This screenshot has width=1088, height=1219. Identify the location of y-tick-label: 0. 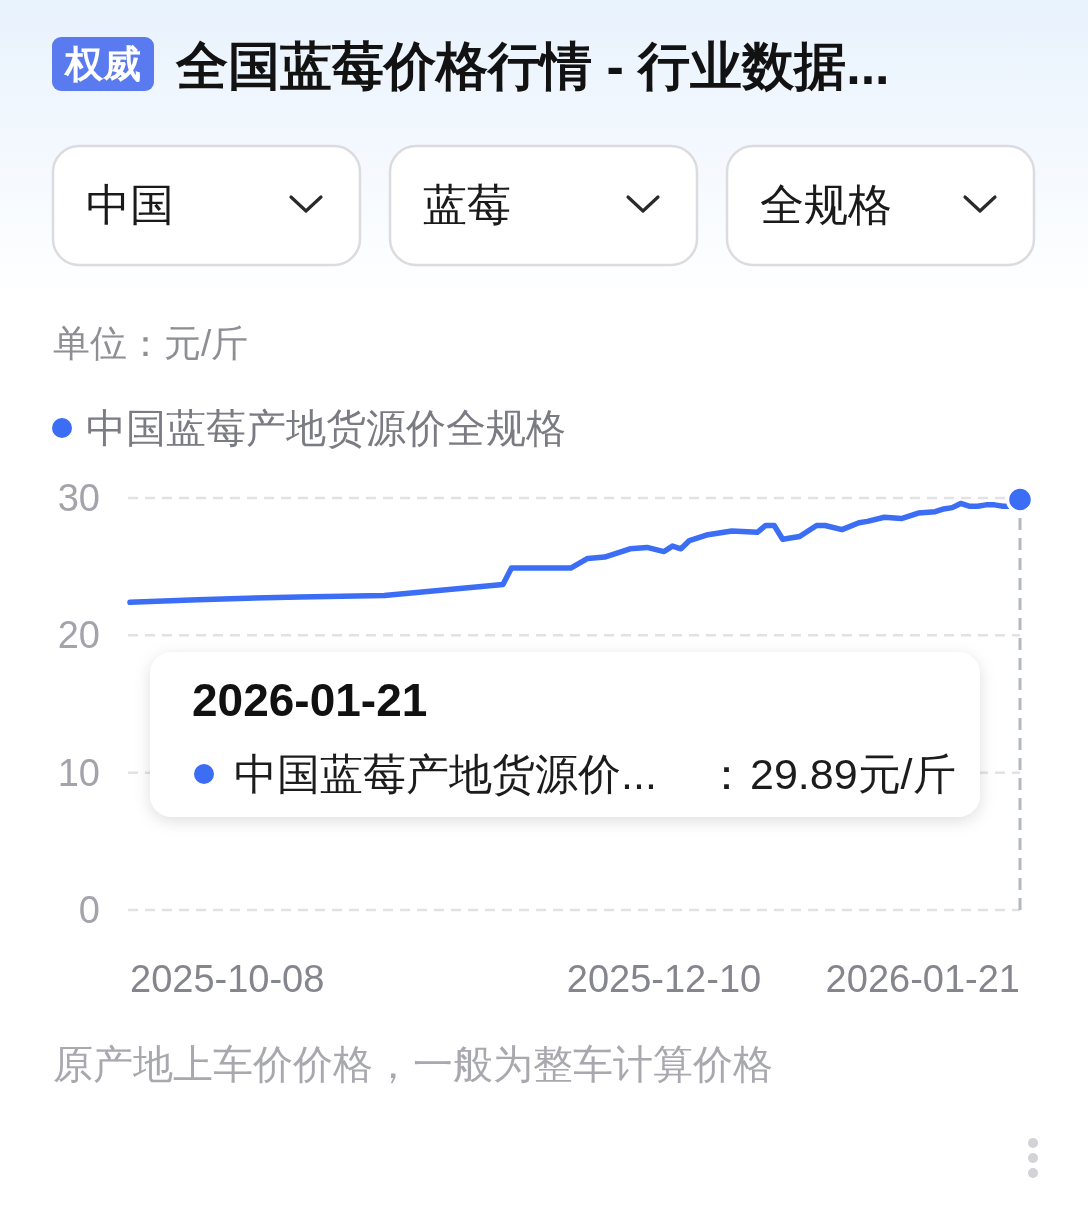
(89, 910).